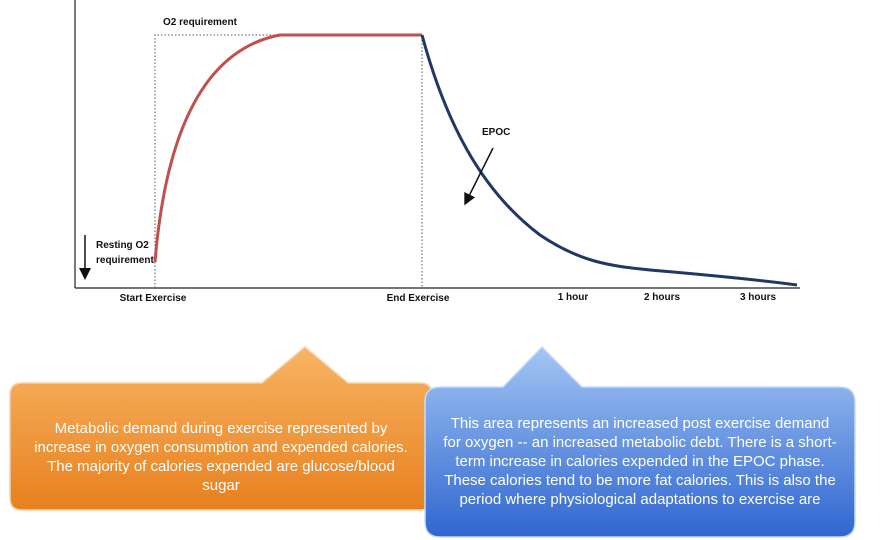 The height and width of the screenshot is (540, 880). What do you see at coordinates (153, 298) in the screenshot?
I see `x-label: Start Exercise` at bounding box center [153, 298].